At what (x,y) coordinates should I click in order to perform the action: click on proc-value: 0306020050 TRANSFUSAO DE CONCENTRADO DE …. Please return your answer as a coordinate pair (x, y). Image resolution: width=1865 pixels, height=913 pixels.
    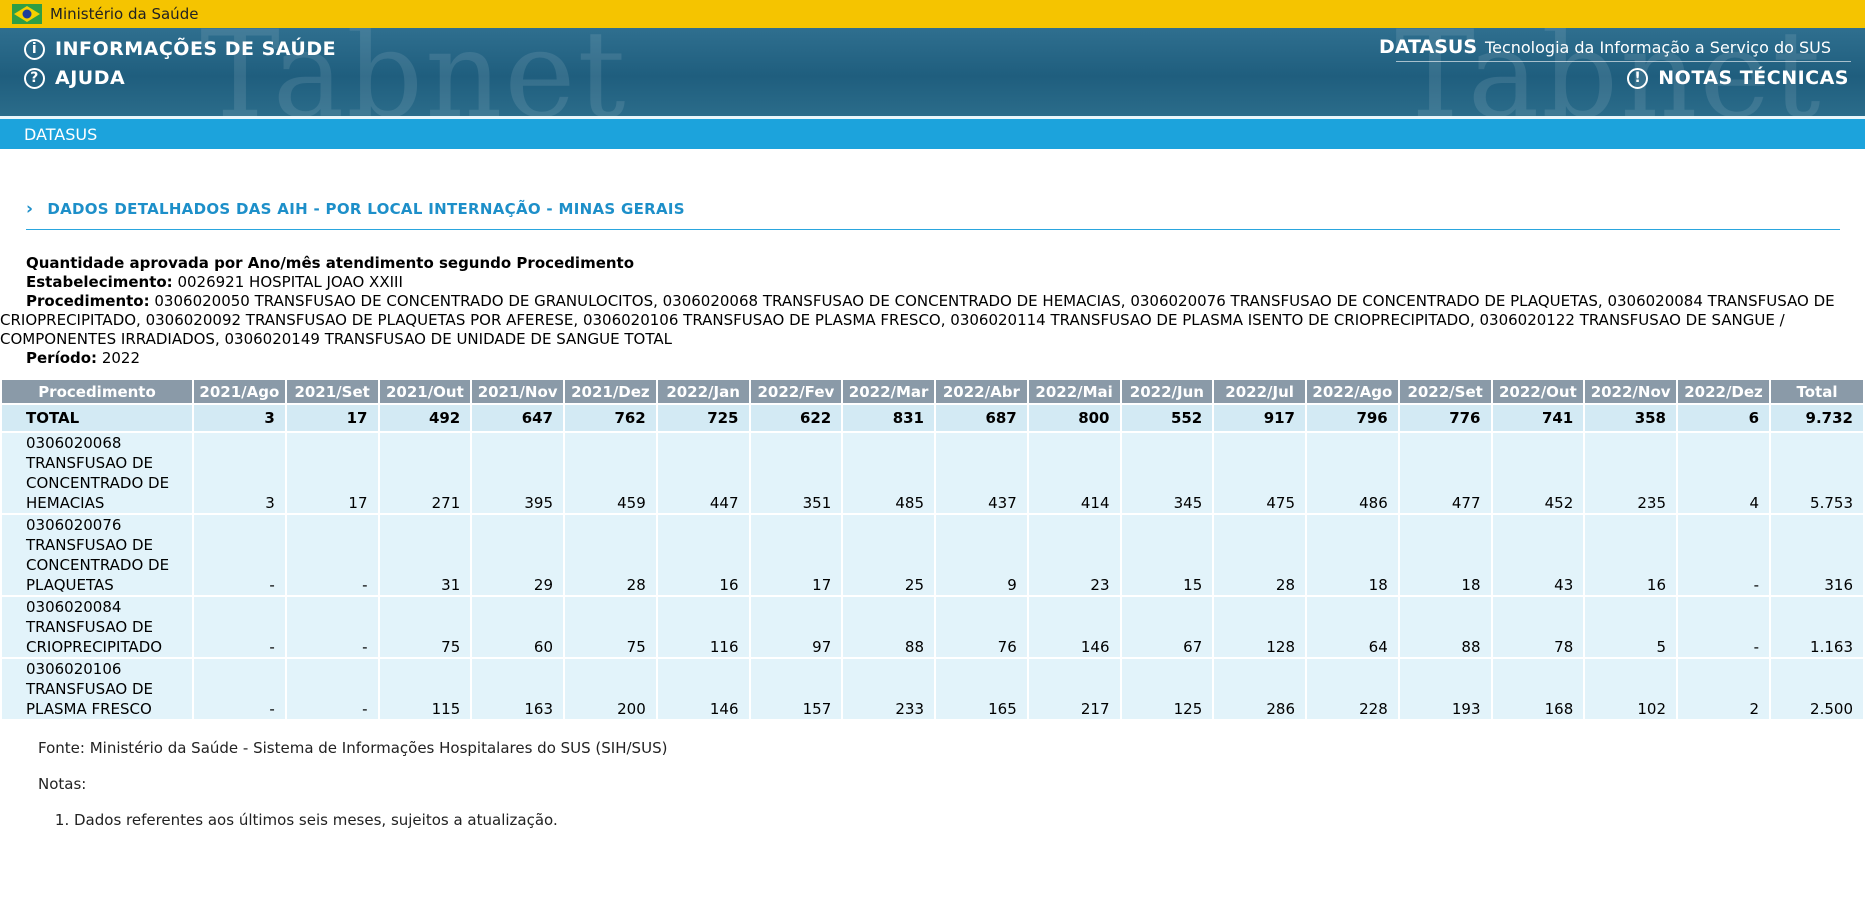
    Looking at the image, I should click on (917, 320).